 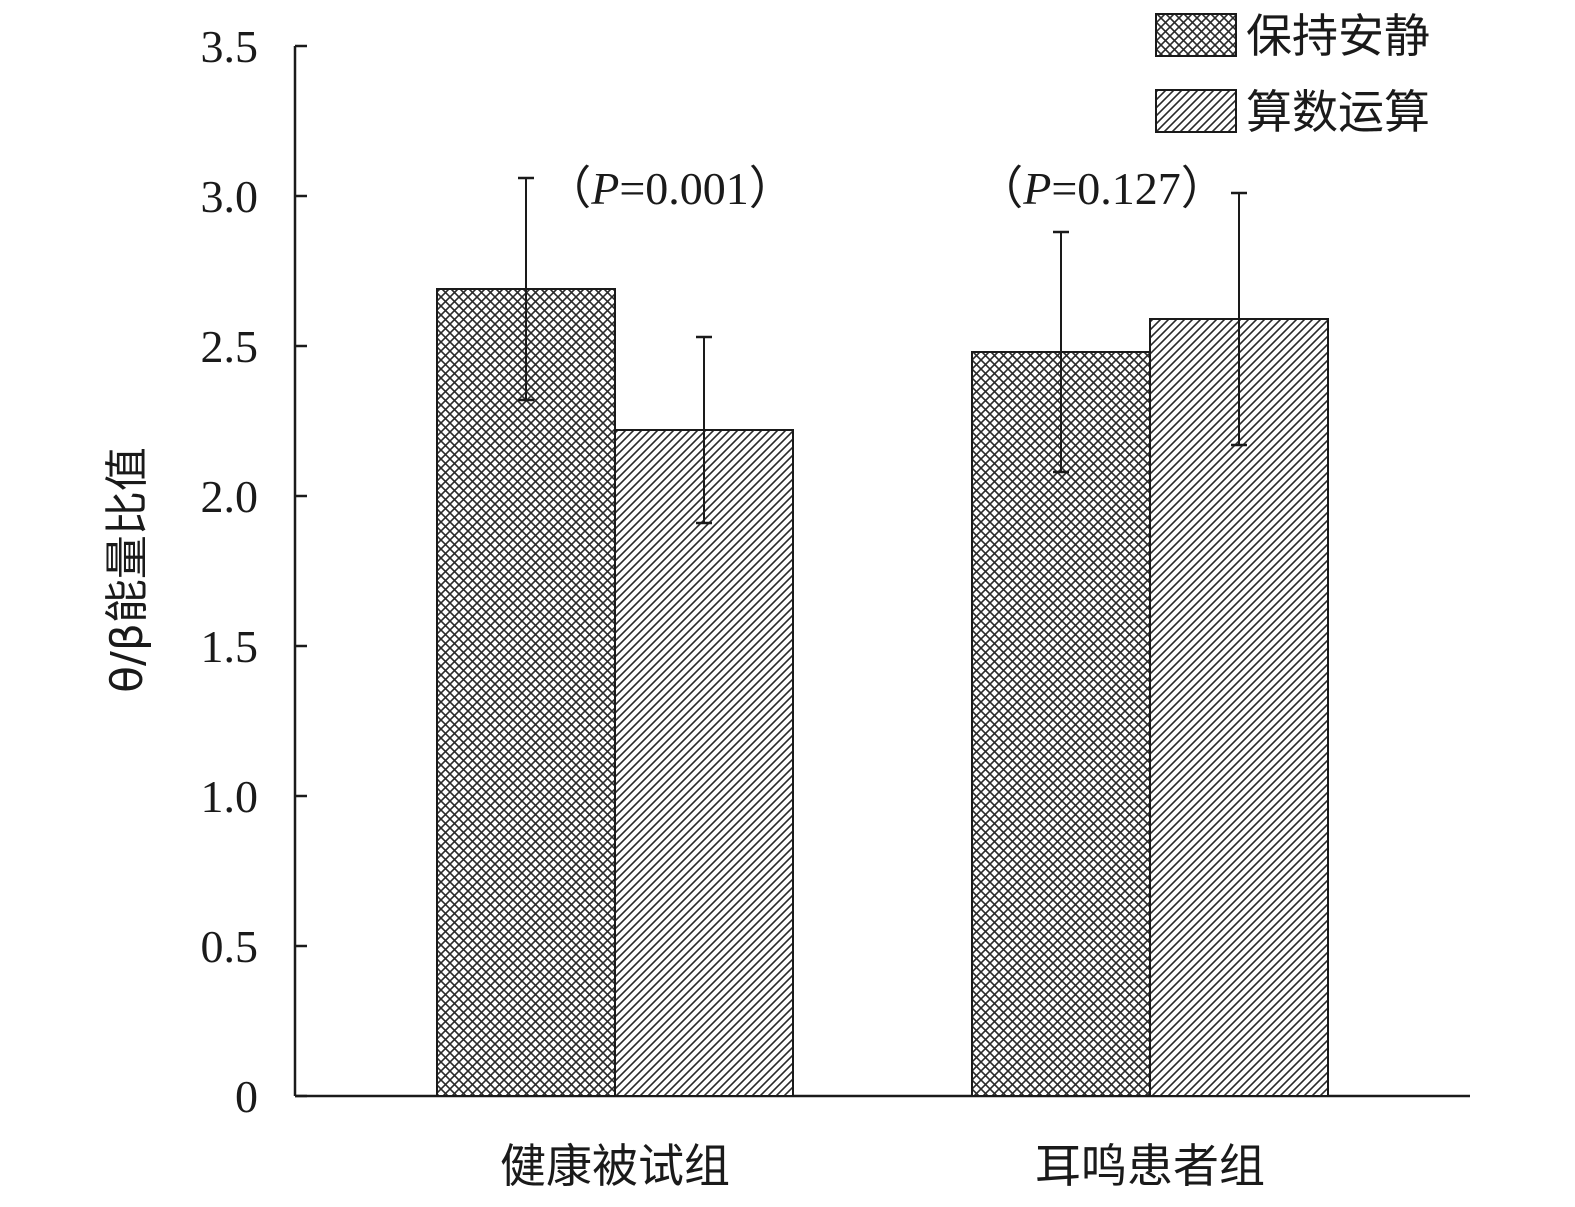 What do you see at coordinates (230, 346) in the screenshot?
I see `y-tick-label: 2.5` at bounding box center [230, 346].